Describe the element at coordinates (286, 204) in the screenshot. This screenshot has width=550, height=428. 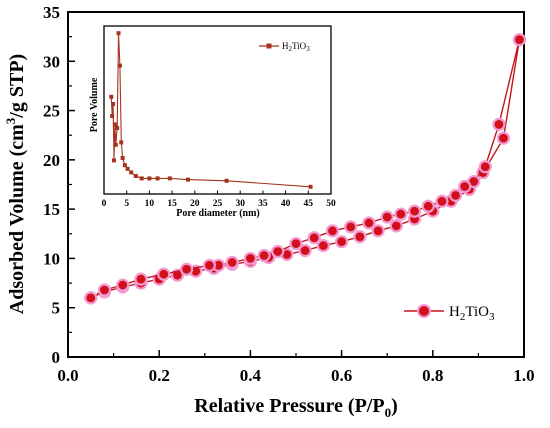
I see `inset-x-tick-label: 40` at that location.